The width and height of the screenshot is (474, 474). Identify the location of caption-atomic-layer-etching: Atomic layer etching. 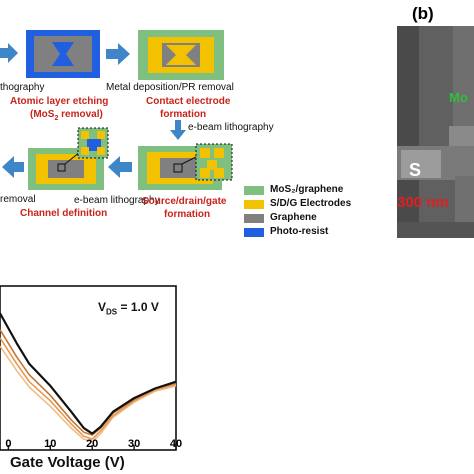
(59, 101).